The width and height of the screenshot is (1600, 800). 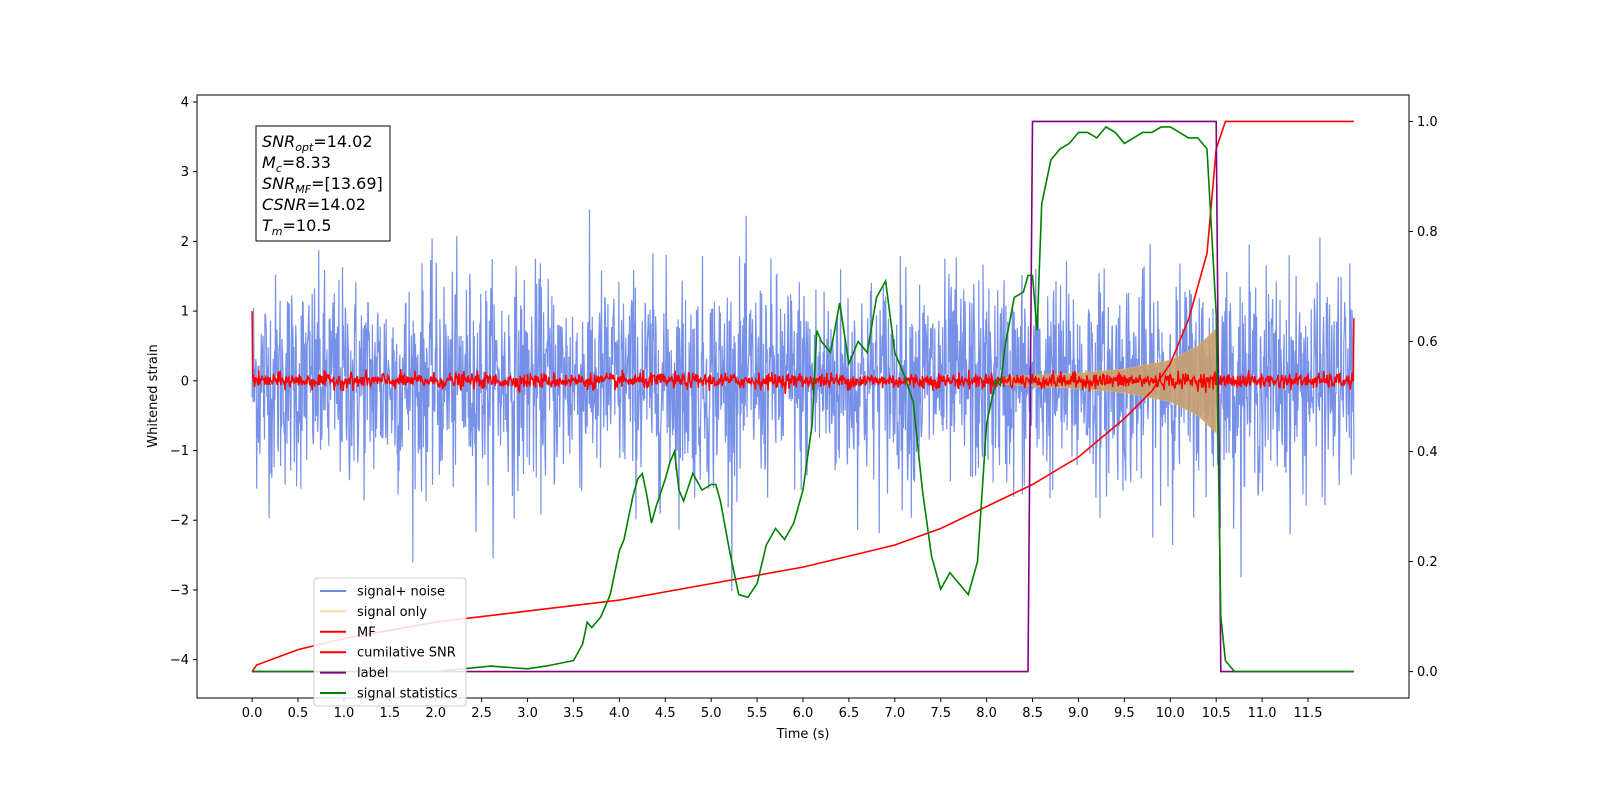 I want to click on legend-label: signal statistics, so click(x=407, y=694).